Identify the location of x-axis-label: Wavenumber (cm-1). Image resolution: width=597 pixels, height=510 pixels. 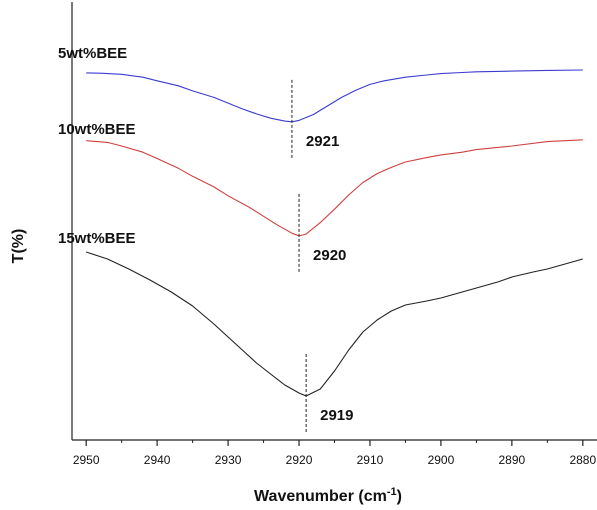
(328, 495).